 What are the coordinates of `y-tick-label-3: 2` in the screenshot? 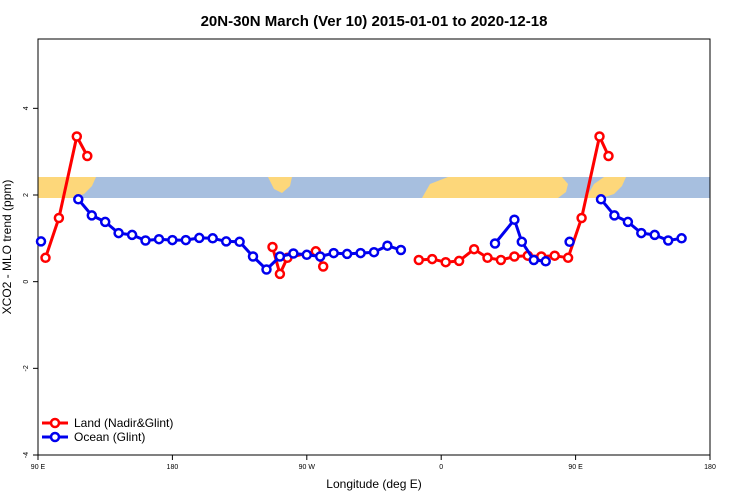 It's located at (26, 195).